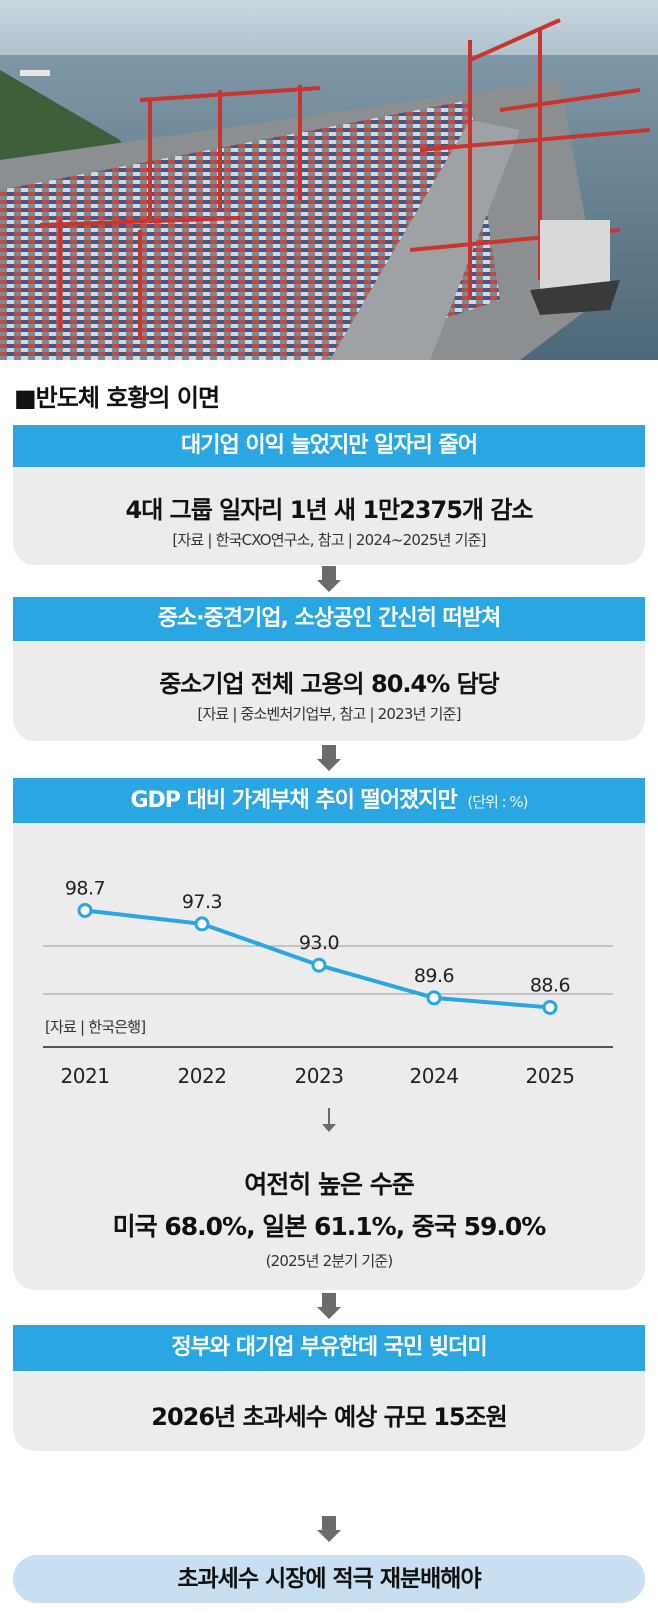 The image size is (658, 1614). Describe the element at coordinates (329, 1579) in the screenshot. I see `final-conclusion: 초과세수 시장에 적극 재분배해야` at that location.